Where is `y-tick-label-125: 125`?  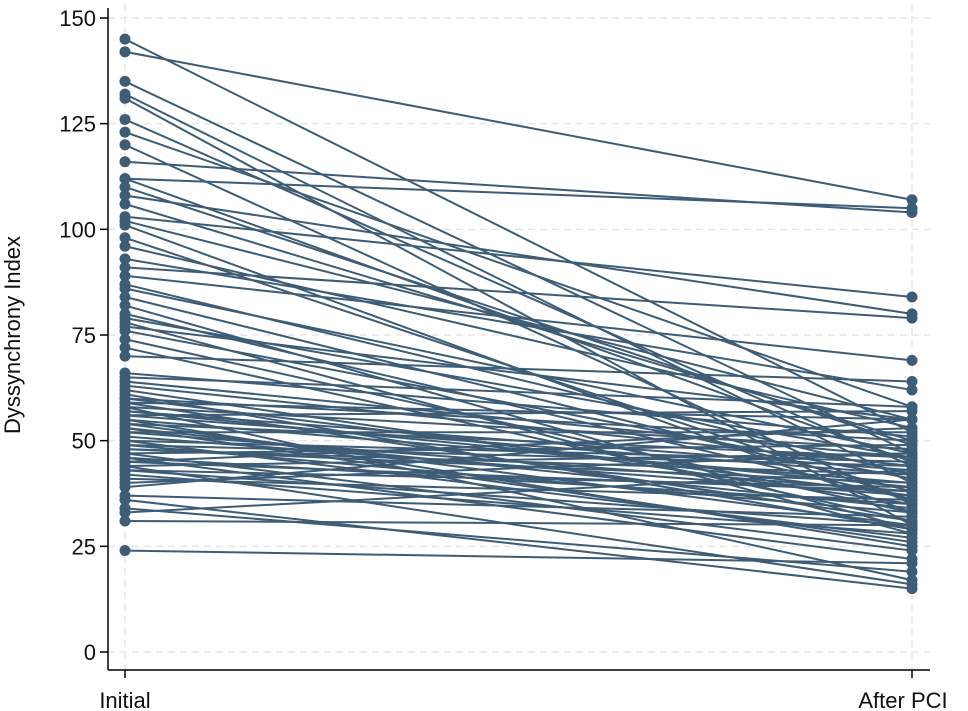 y-tick-label-125: 125 is located at coordinates (77, 124).